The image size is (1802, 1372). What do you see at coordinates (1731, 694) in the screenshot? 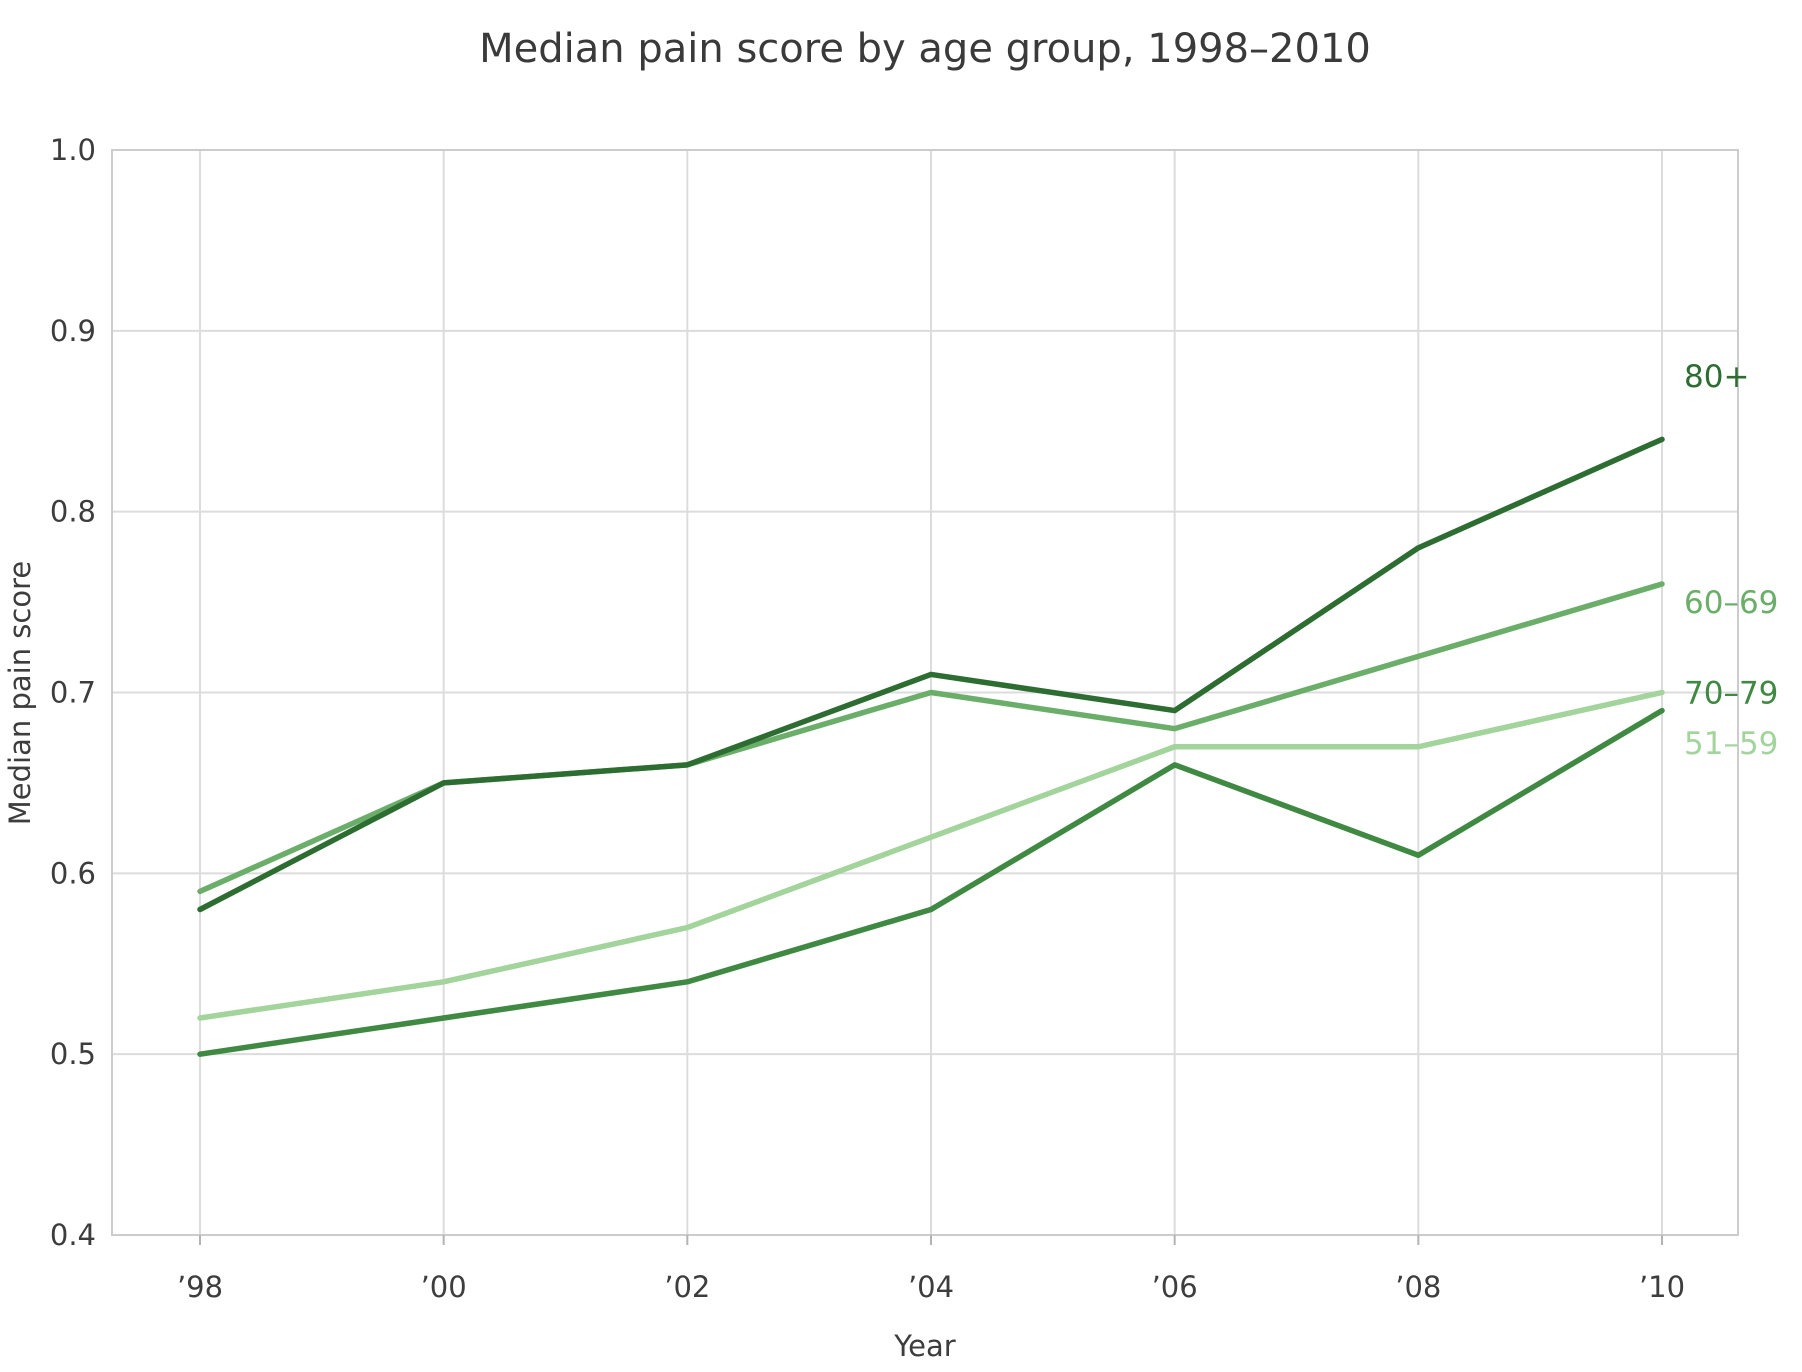
I see `series-label-70–79: 70–79` at bounding box center [1731, 694].